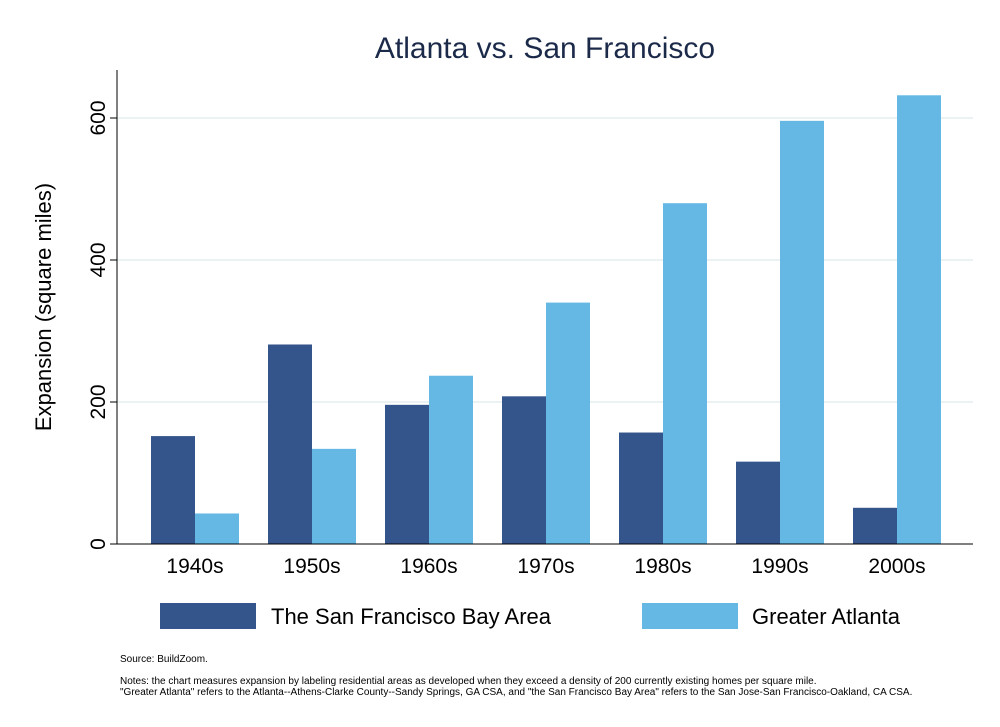  Describe the element at coordinates (411, 616) in the screenshot. I see `legend-label: The San Francisco Bay Area` at that location.